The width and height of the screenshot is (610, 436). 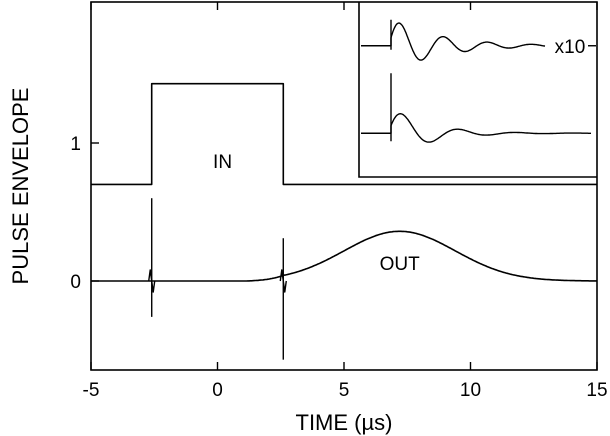 I want to click on x-tick-label: 15, so click(x=596, y=390).